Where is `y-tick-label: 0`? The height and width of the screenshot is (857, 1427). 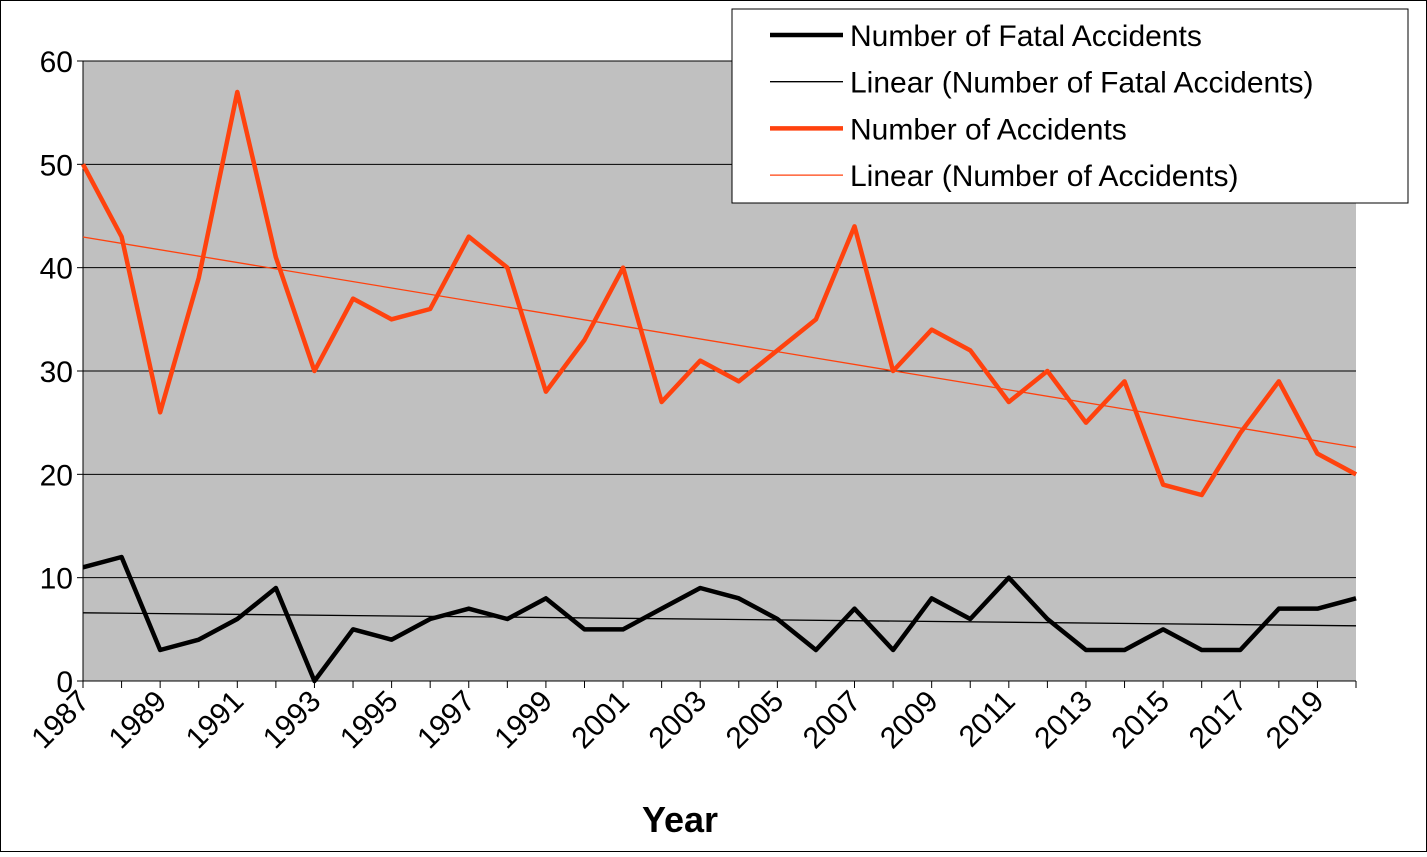
y-tick-label: 0 is located at coordinates (64, 682).